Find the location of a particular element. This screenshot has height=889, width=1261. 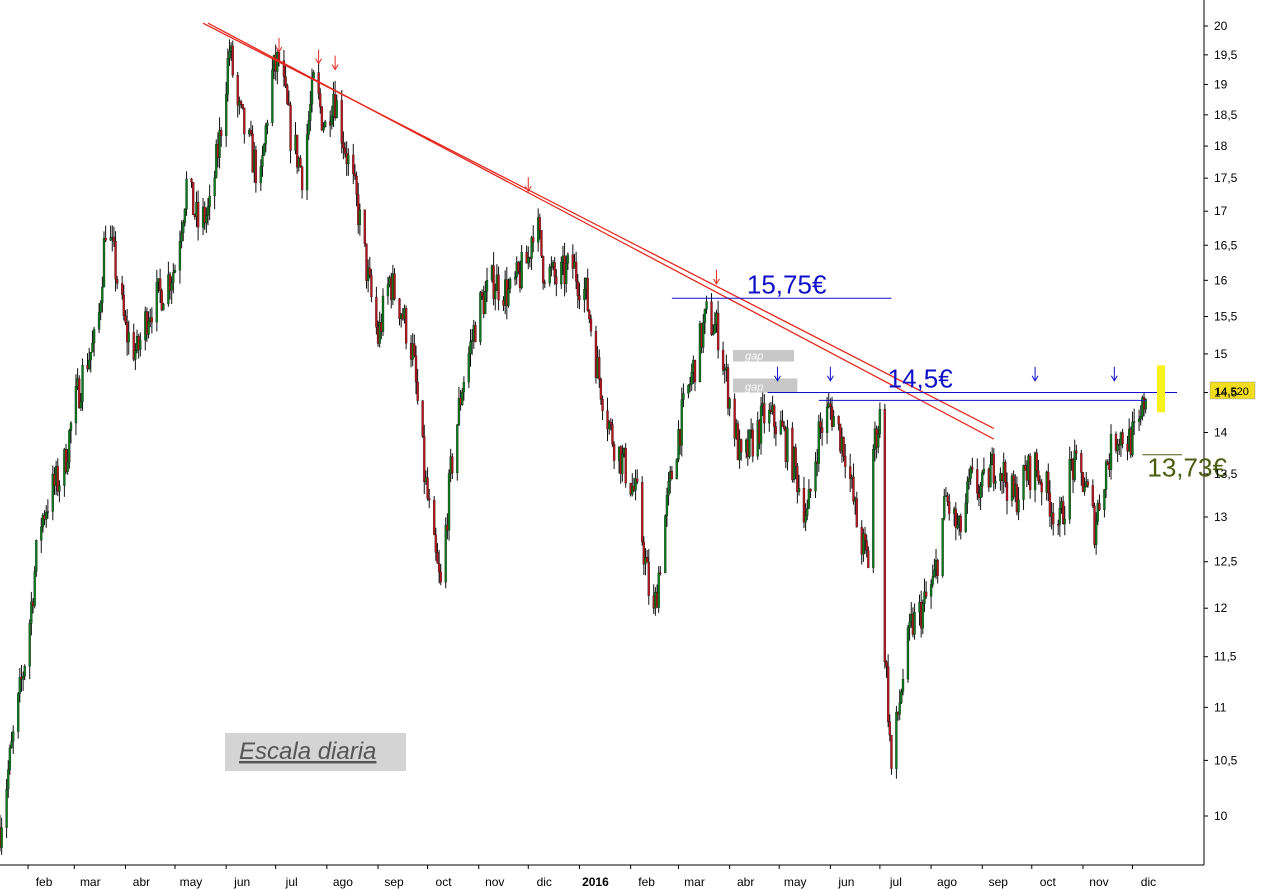

y-tick-label: 18 is located at coordinates (1221, 146).